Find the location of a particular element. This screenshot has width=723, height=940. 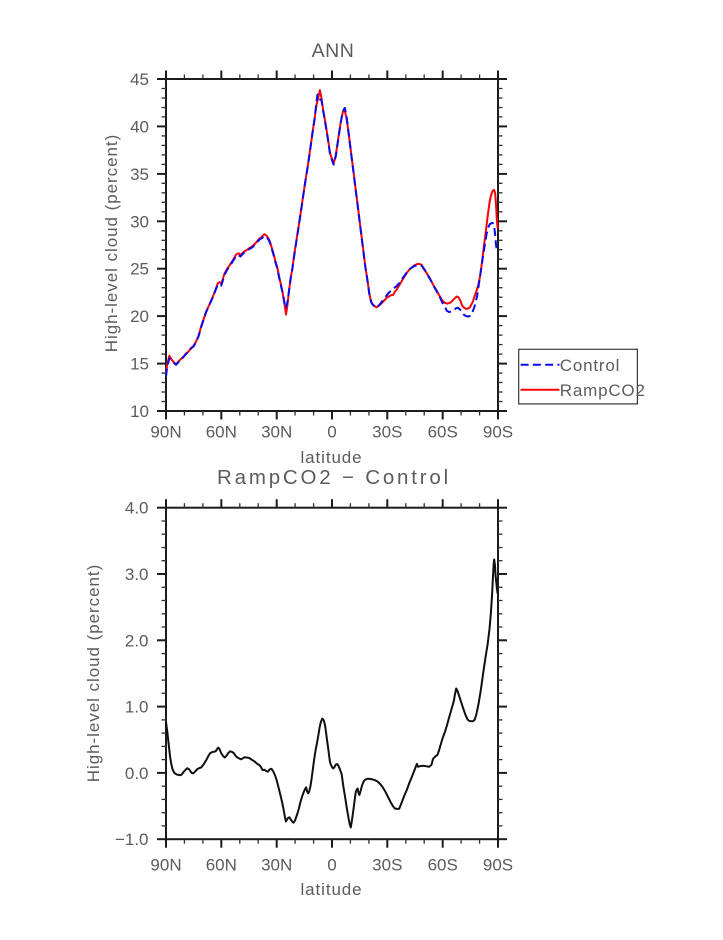

svg-text: 10 is located at coordinates (139, 411).